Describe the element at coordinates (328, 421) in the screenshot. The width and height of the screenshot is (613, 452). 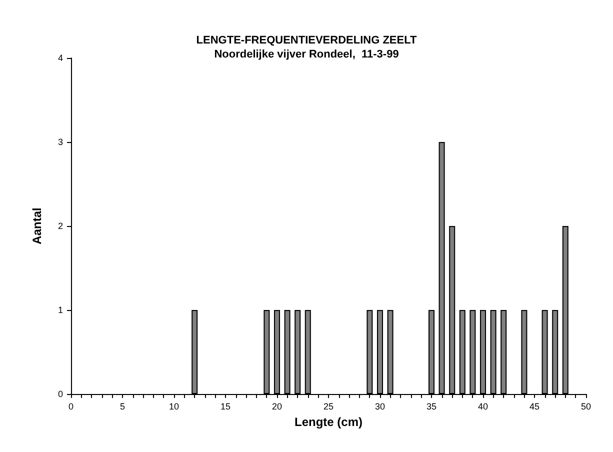
I see `x-axis-title: Lengte (cm)` at that location.